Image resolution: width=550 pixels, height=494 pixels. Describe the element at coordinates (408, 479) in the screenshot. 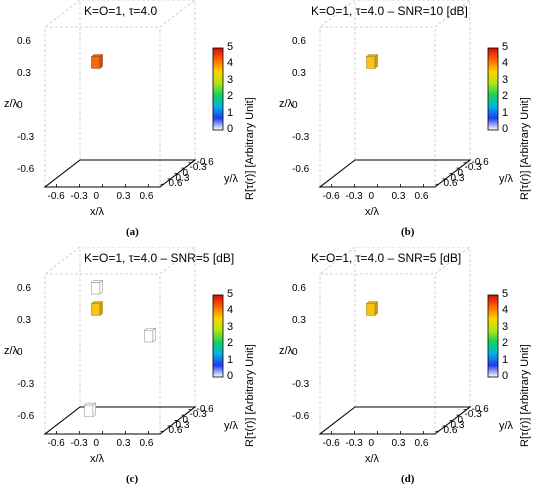

I see `panel-sublabel: (d)` at that location.